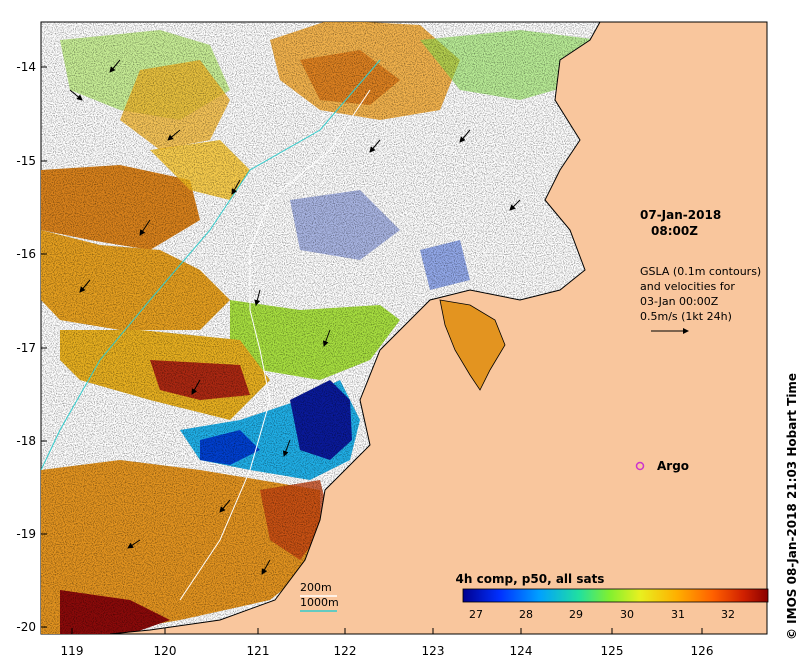 The image size is (809, 672). Describe the element at coordinates (316, 587) in the screenshot. I see `bathy-200m-label: 200m` at that location.